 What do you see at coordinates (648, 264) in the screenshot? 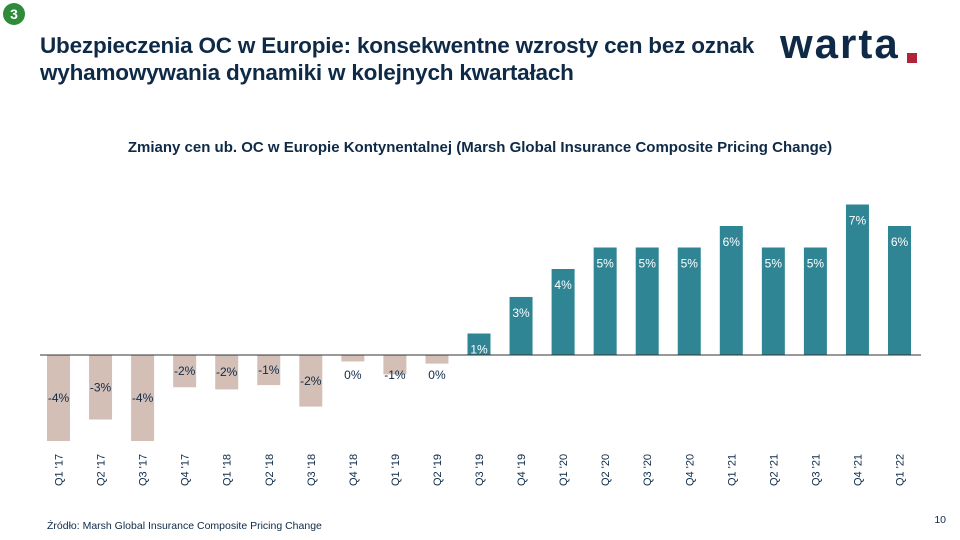
I see `data-label-14: 5%` at bounding box center [648, 264].